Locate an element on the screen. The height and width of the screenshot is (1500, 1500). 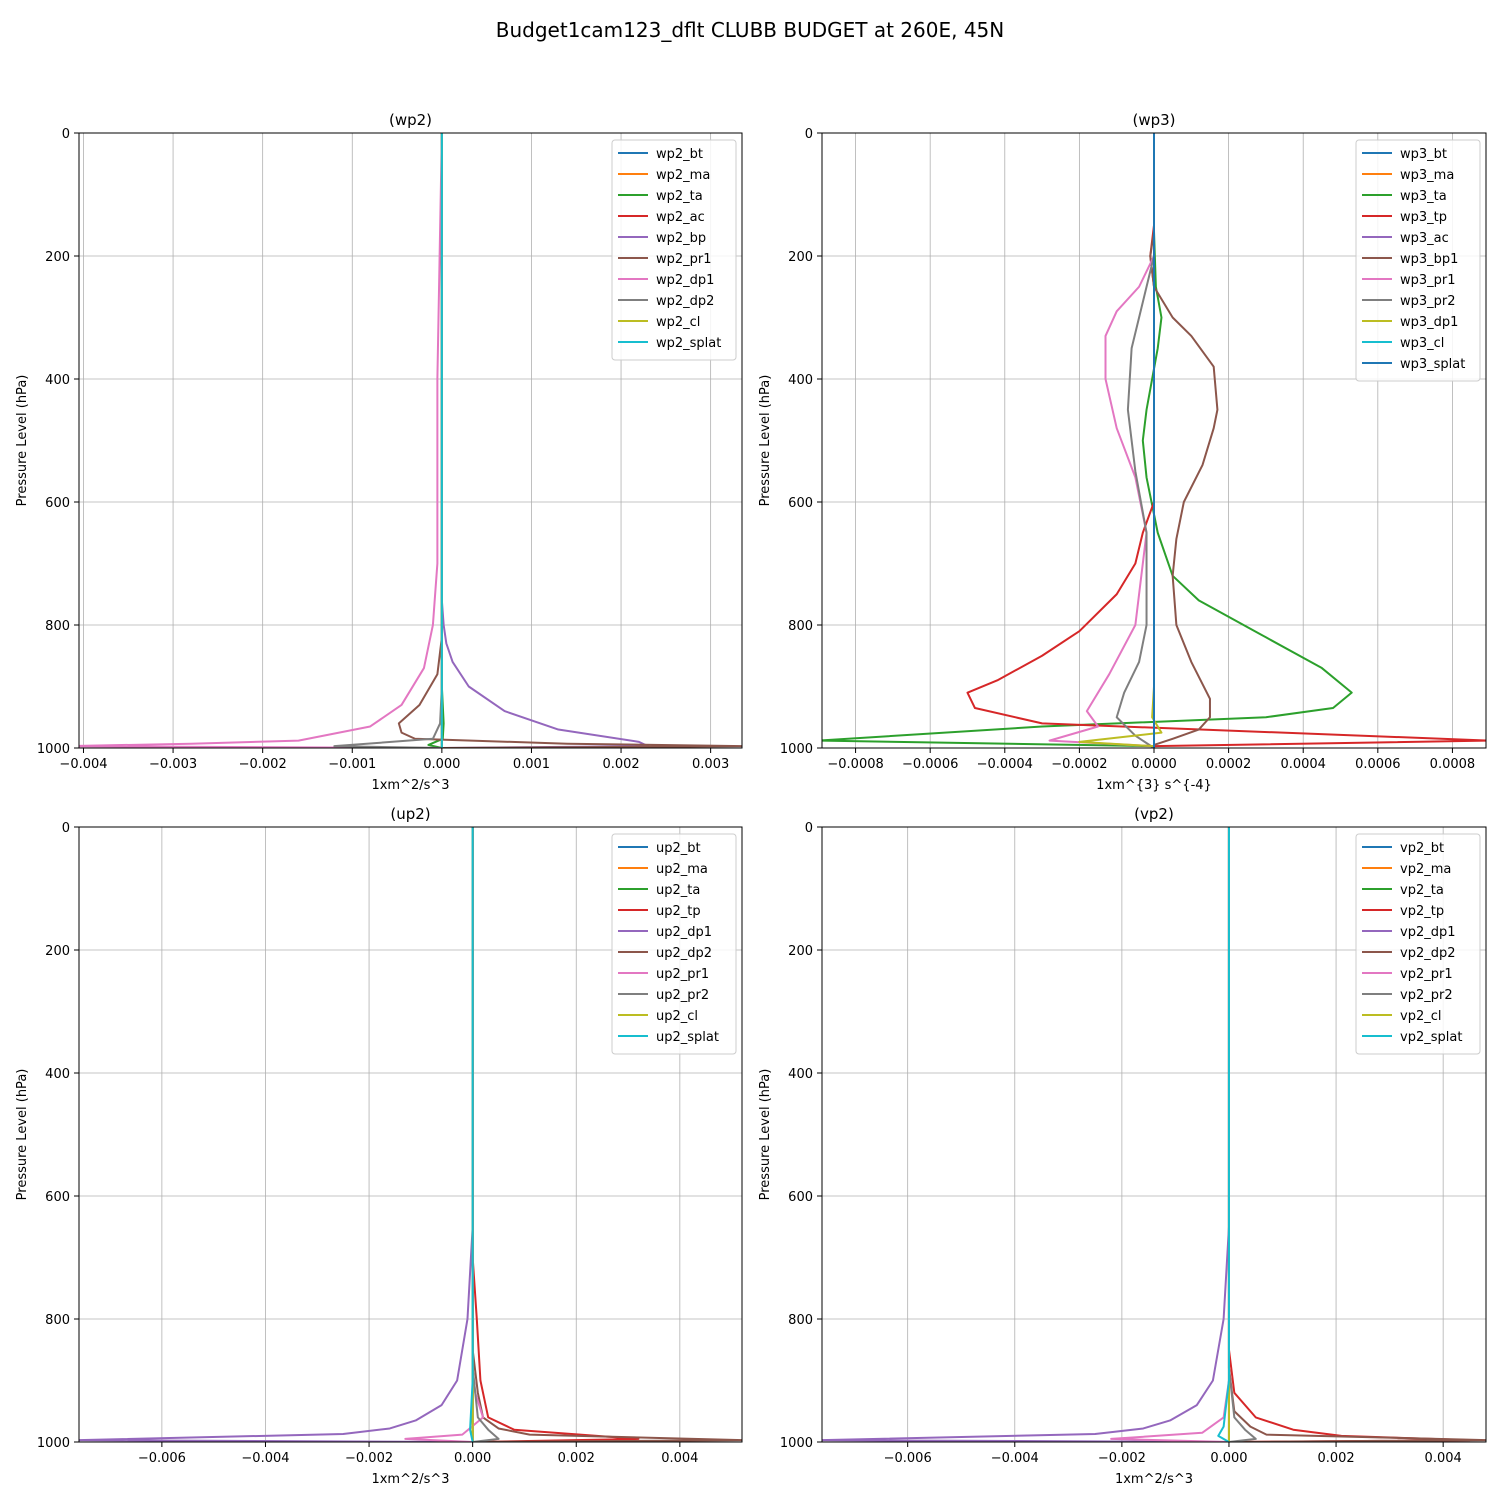
x-tick-label: −0.0004 is located at coordinates (1005, 764).